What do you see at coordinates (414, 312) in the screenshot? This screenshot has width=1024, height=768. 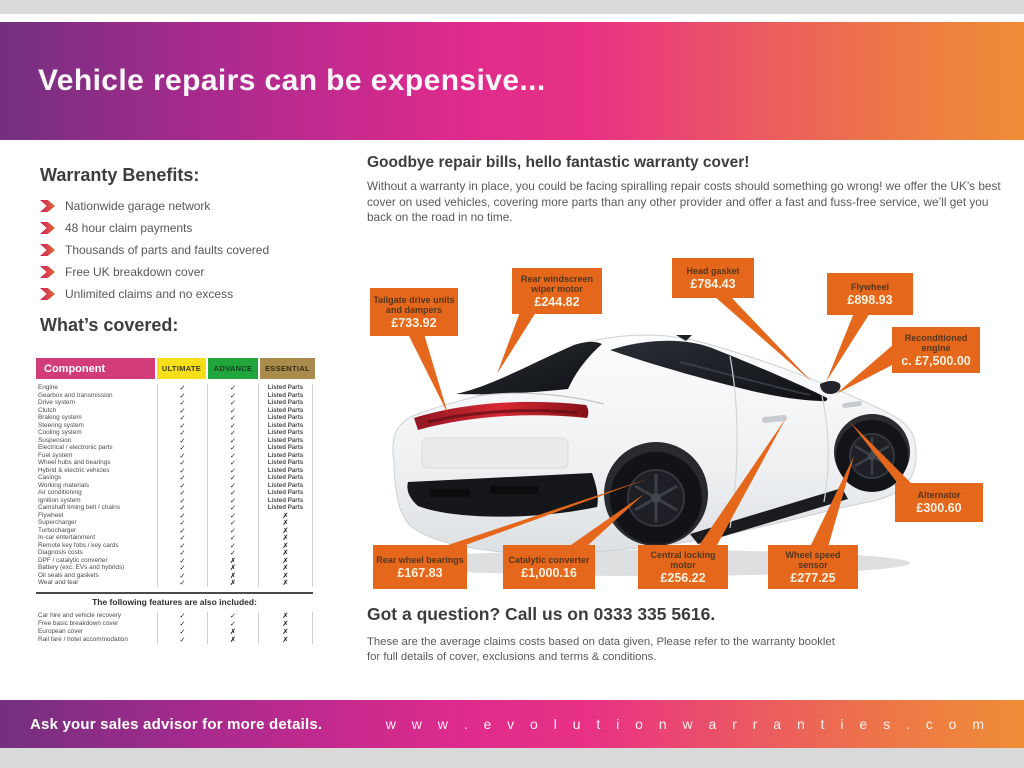 I see `callout-tailgate: Tailgate drive units and dampers £733.92` at bounding box center [414, 312].